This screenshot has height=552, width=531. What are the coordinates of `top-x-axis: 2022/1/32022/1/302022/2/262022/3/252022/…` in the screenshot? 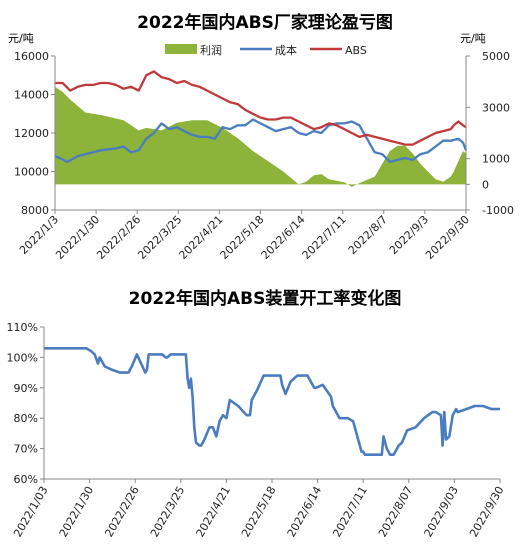 It's located at (244, 235).